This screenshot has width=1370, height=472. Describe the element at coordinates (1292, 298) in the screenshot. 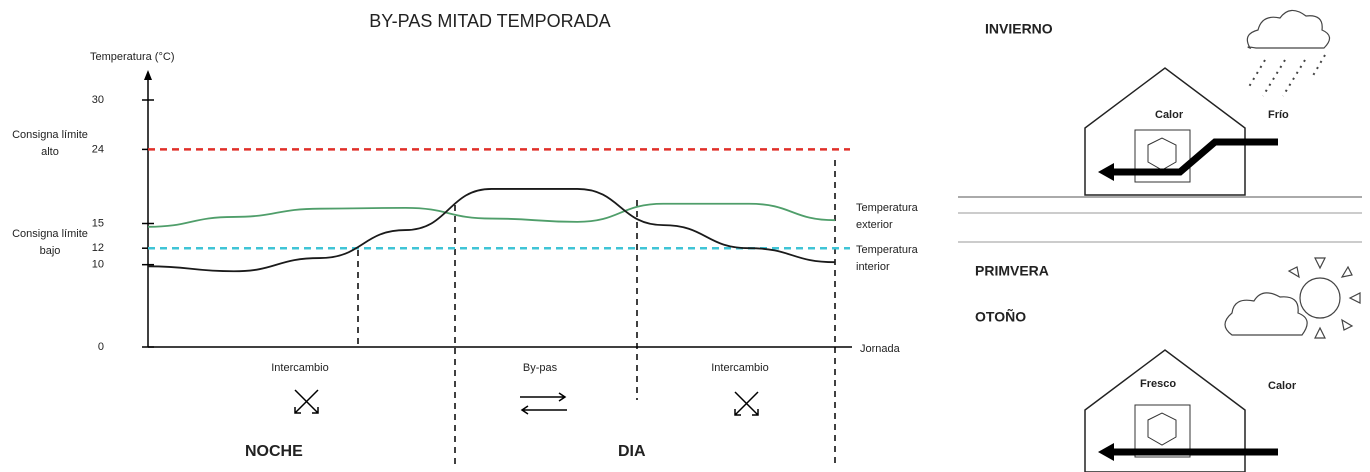

I see `sun-cloud` at that location.